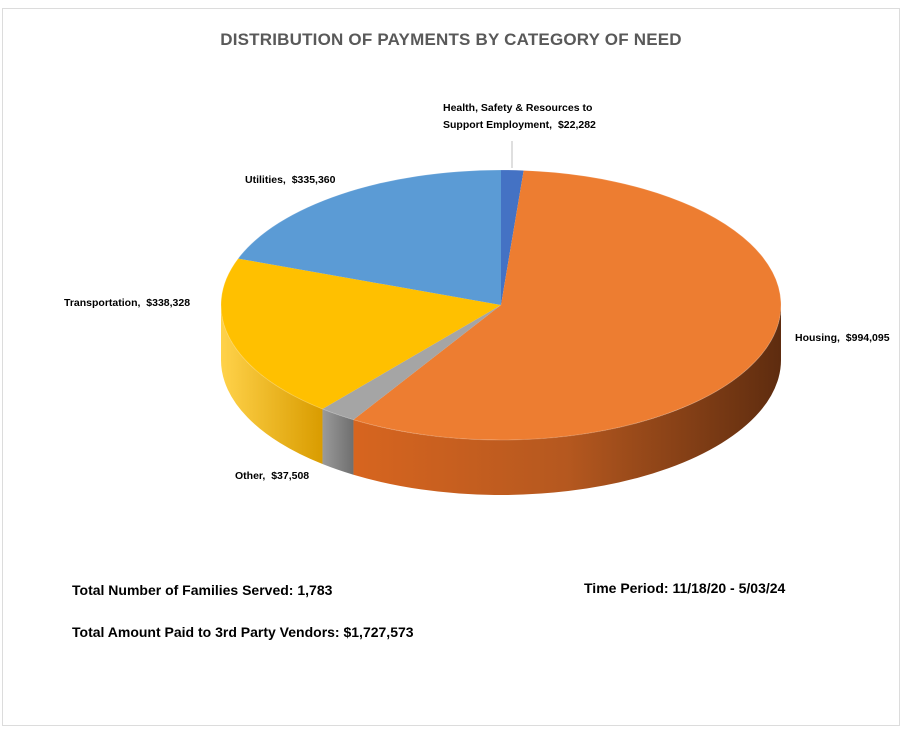 The width and height of the screenshot is (902, 730). Describe the element at coordinates (567, 400) in the screenshot. I see `slice-side-housing` at that location.